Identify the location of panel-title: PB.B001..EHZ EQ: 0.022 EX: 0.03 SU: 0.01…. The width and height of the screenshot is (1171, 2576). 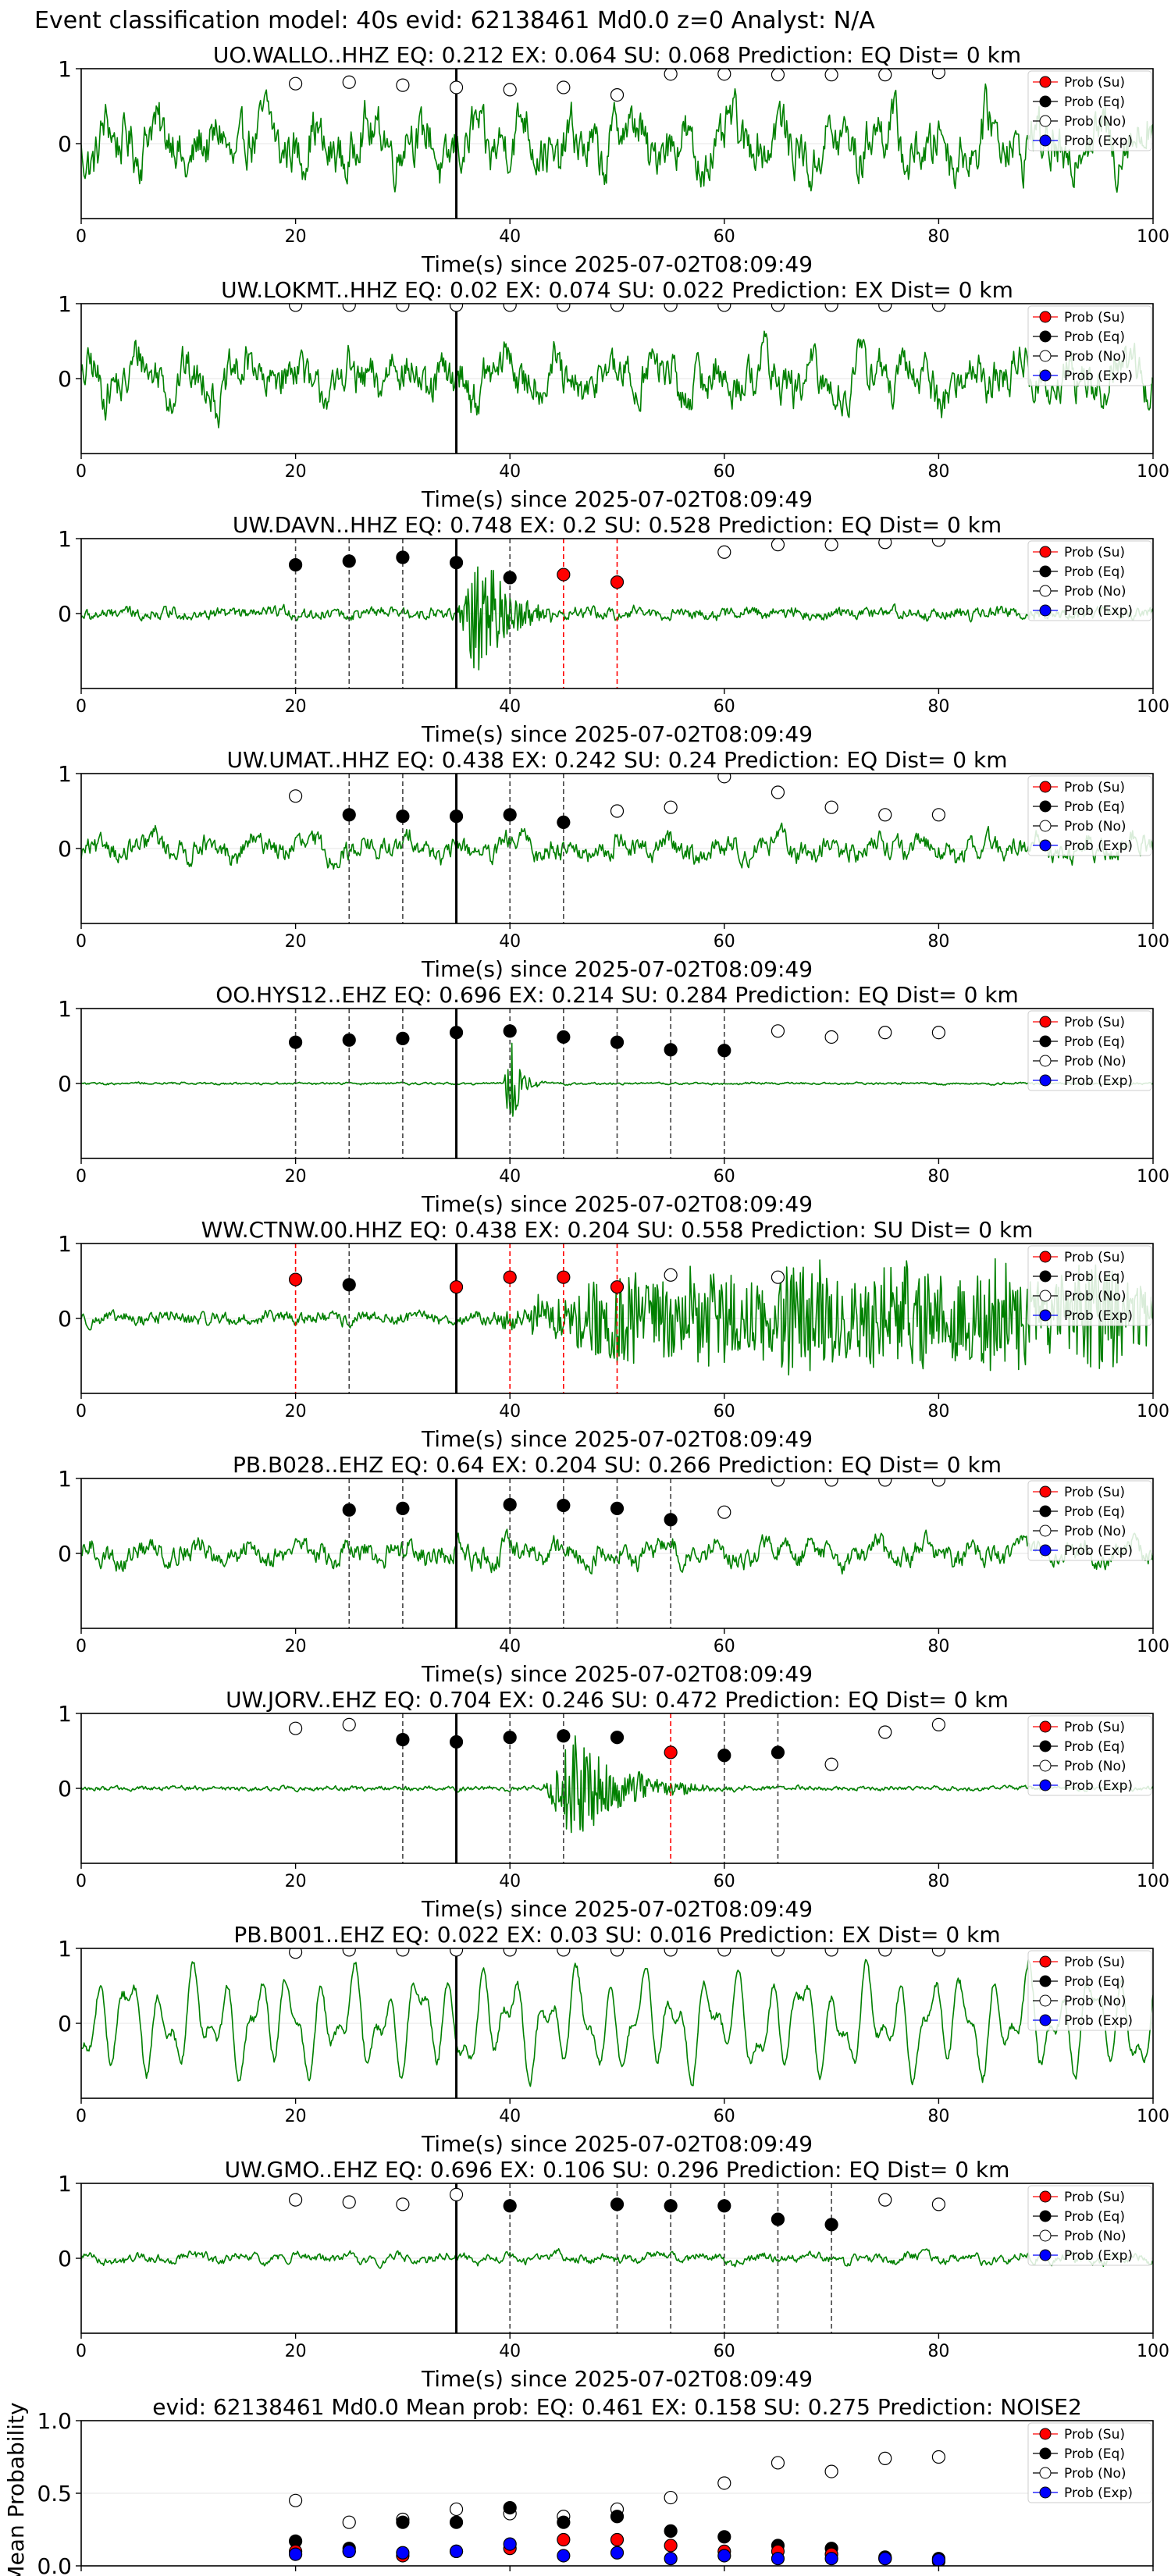
(616, 1935).